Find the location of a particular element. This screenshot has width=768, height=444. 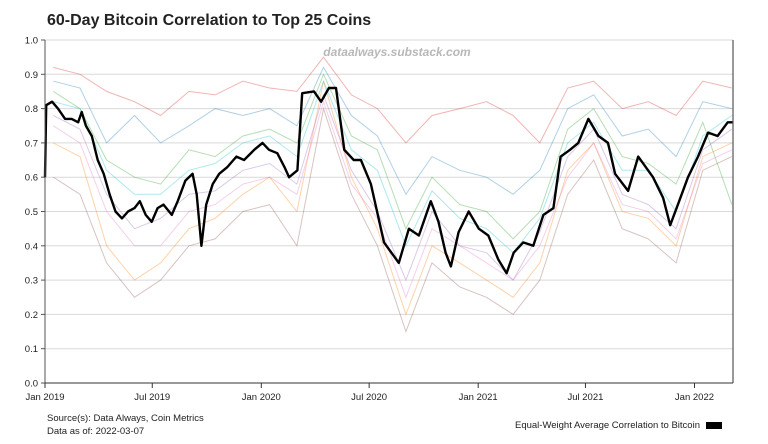

x-tick-label: Jan 2022 is located at coordinates (694, 397).